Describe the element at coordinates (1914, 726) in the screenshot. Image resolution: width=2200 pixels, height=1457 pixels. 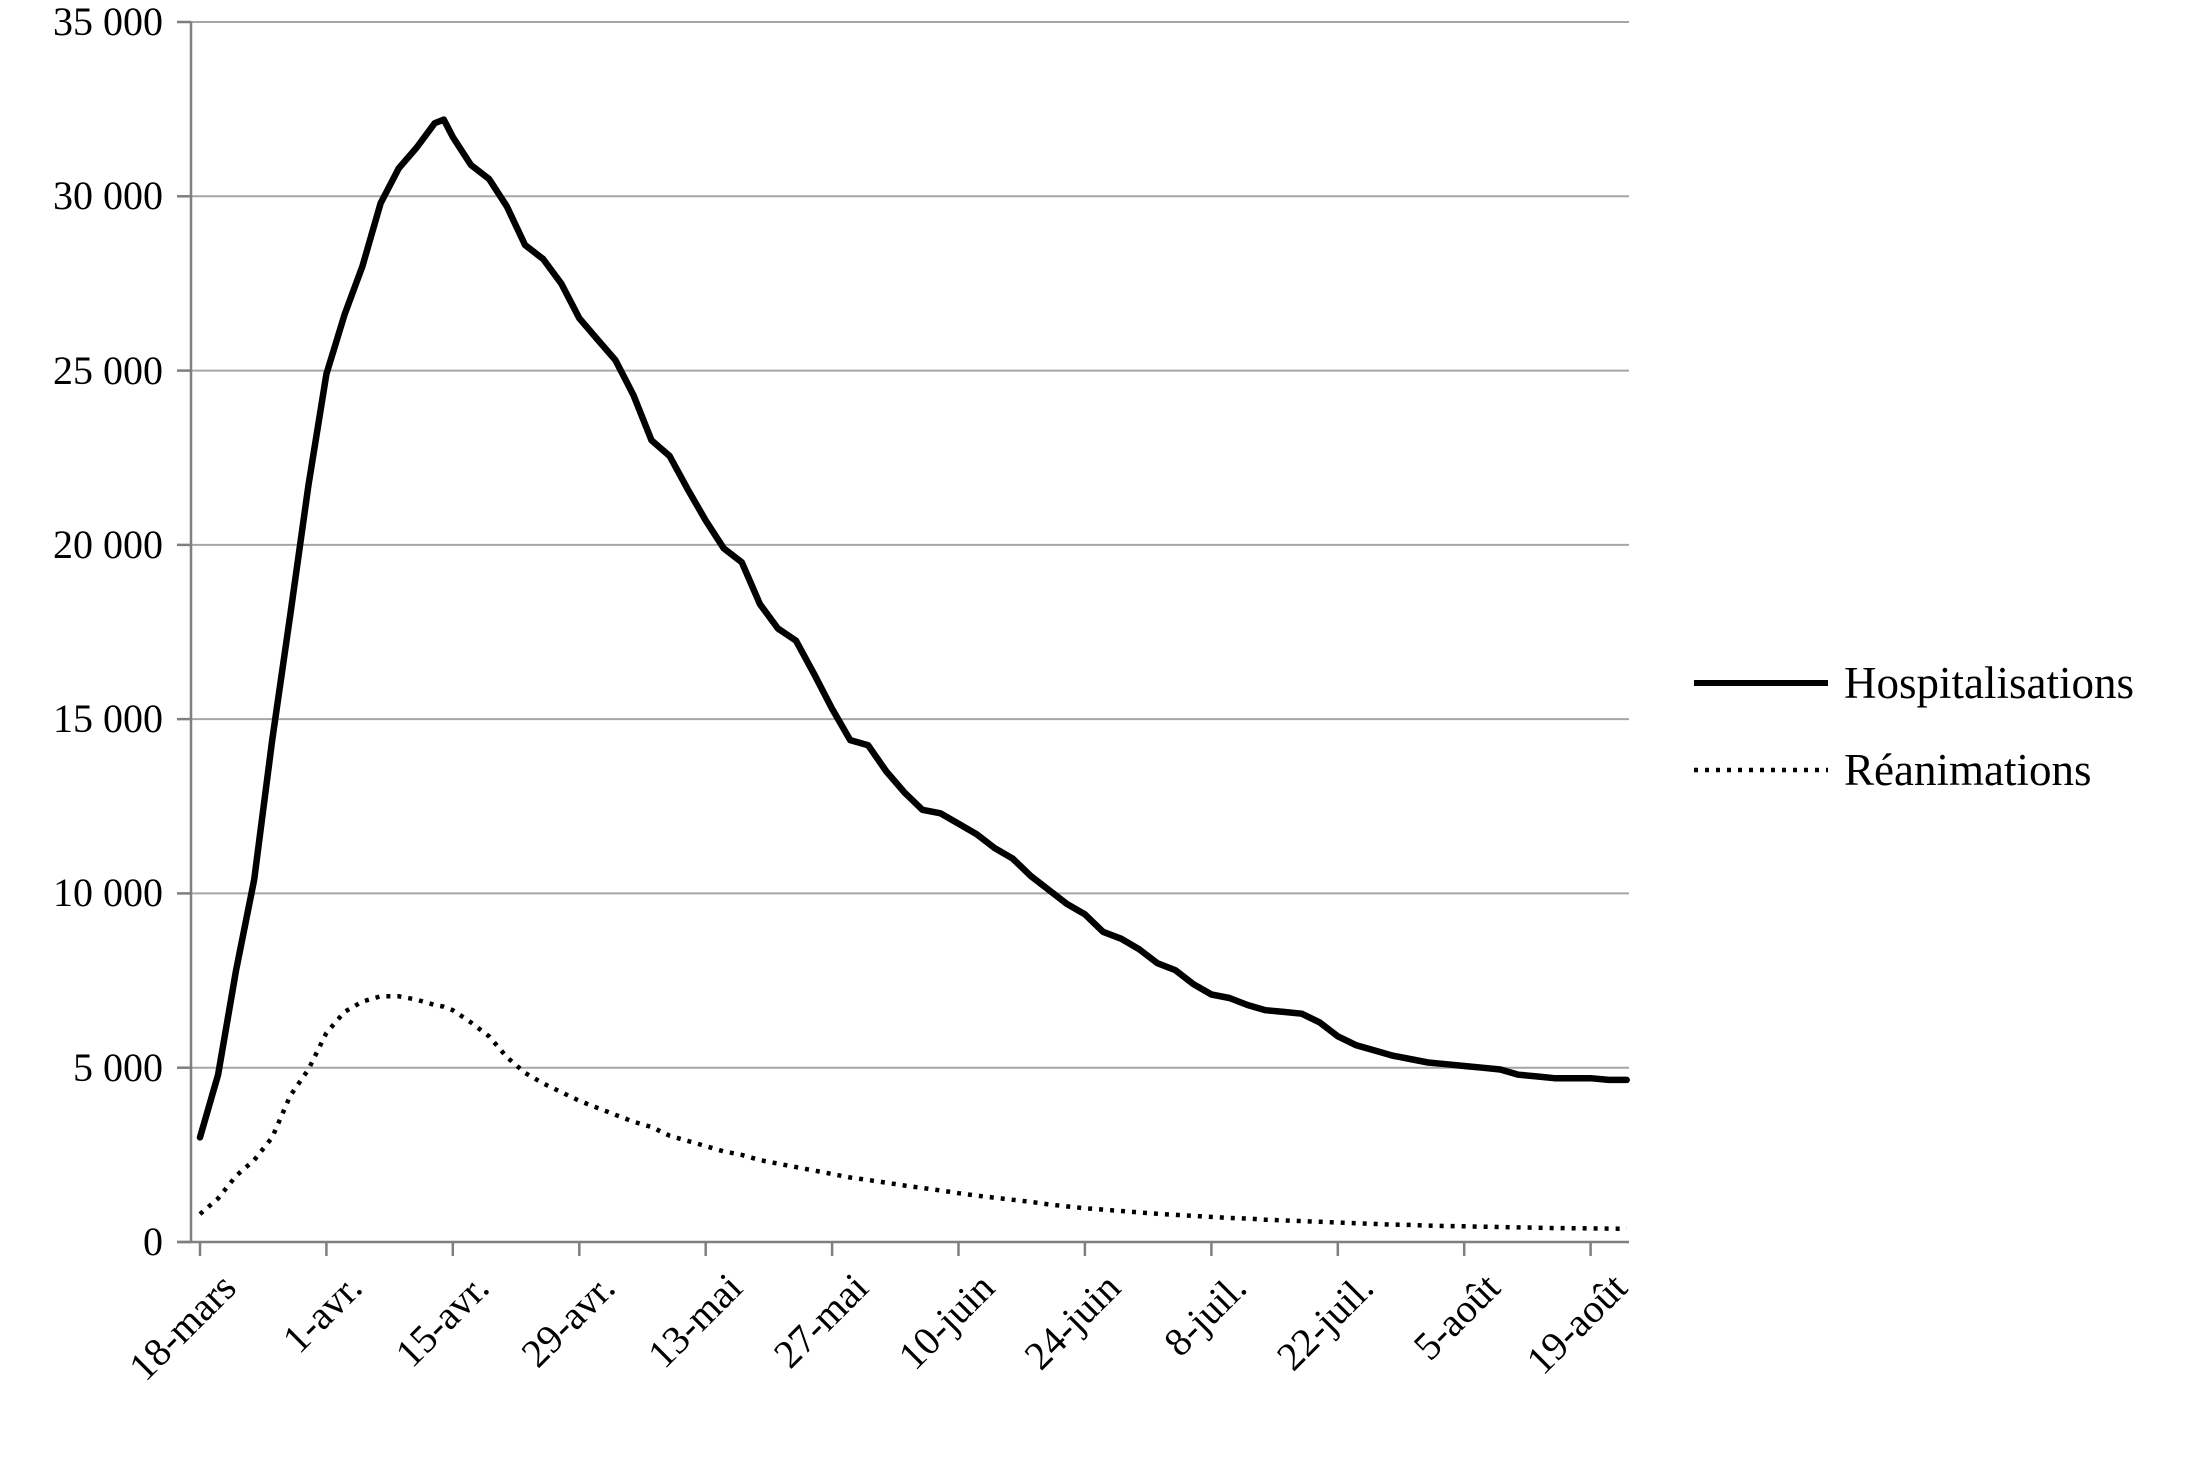
I see `legend: Hospitalisations Réanimations` at that location.